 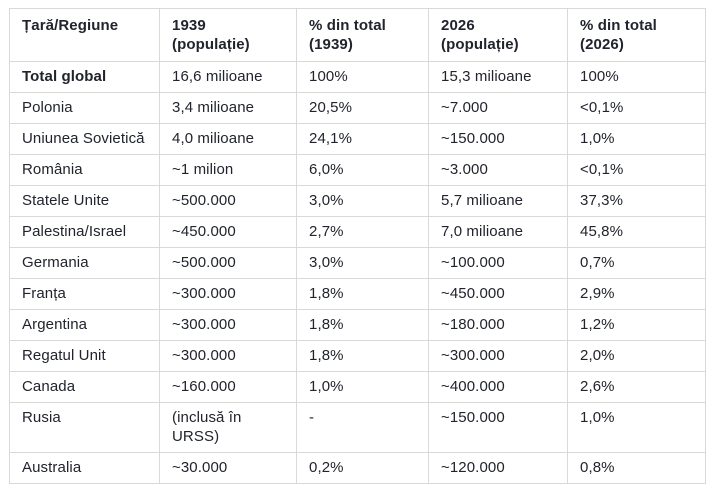 I want to click on country-cell: Total global, so click(x=84, y=77).